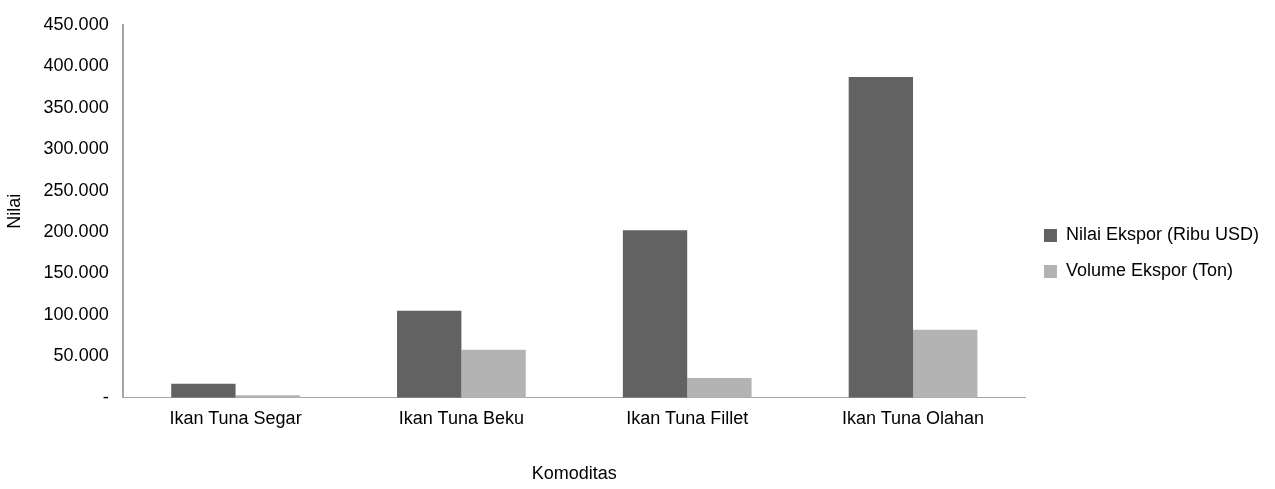  I want to click on y-tick-label: -, so click(105, 396).